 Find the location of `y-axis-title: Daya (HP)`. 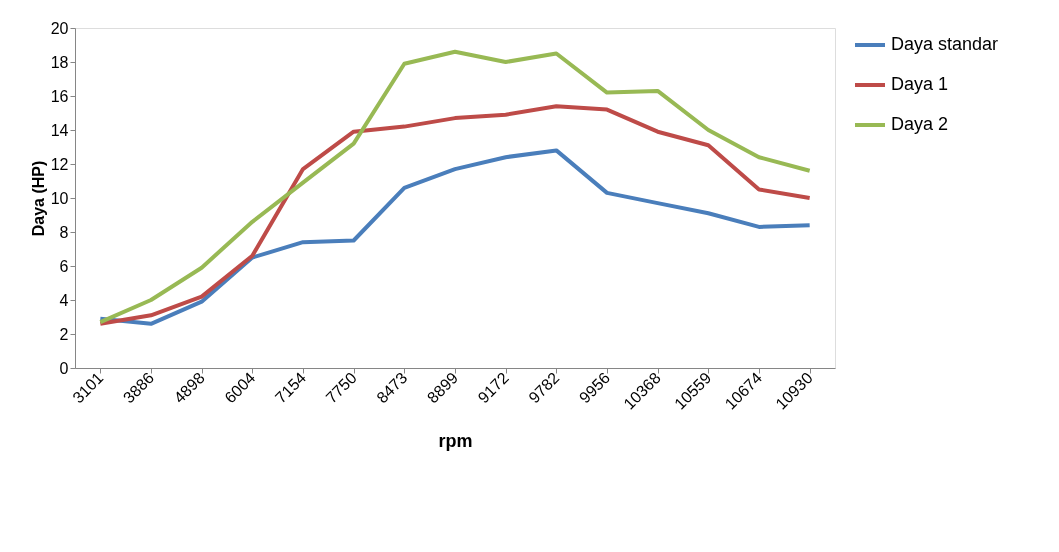

y-axis-title: Daya (HP) is located at coordinates (38, 198).